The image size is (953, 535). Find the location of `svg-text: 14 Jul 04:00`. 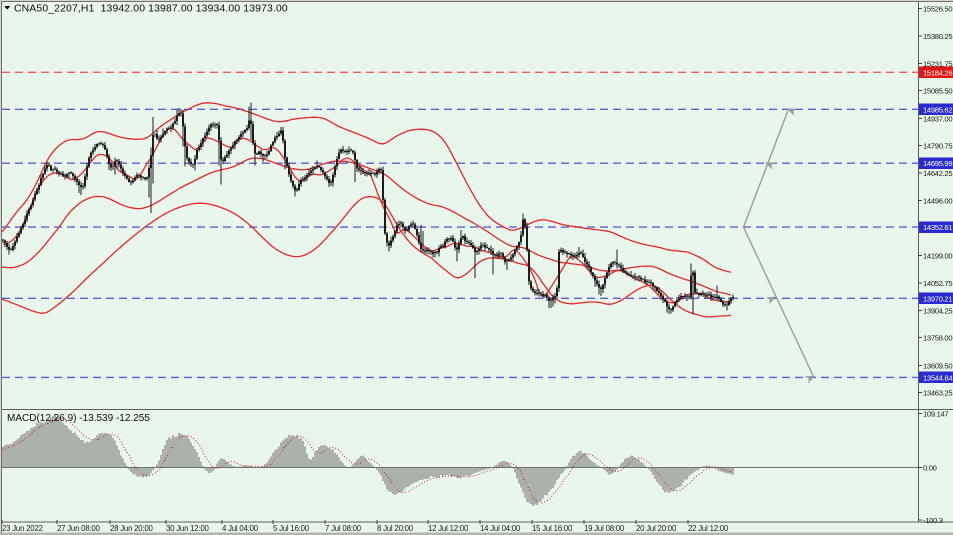

svg-text: 14 Jul 04:00 is located at coordinates (500, 528).